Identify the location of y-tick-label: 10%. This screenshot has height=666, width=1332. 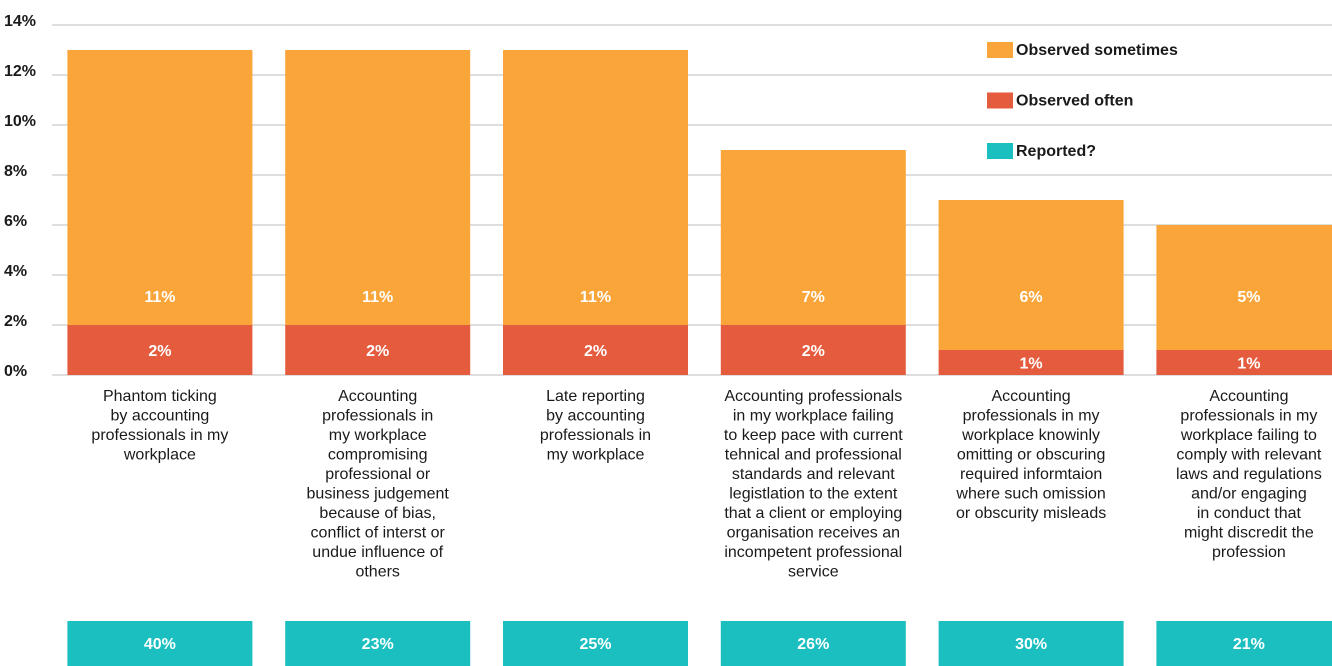
(20, 121).